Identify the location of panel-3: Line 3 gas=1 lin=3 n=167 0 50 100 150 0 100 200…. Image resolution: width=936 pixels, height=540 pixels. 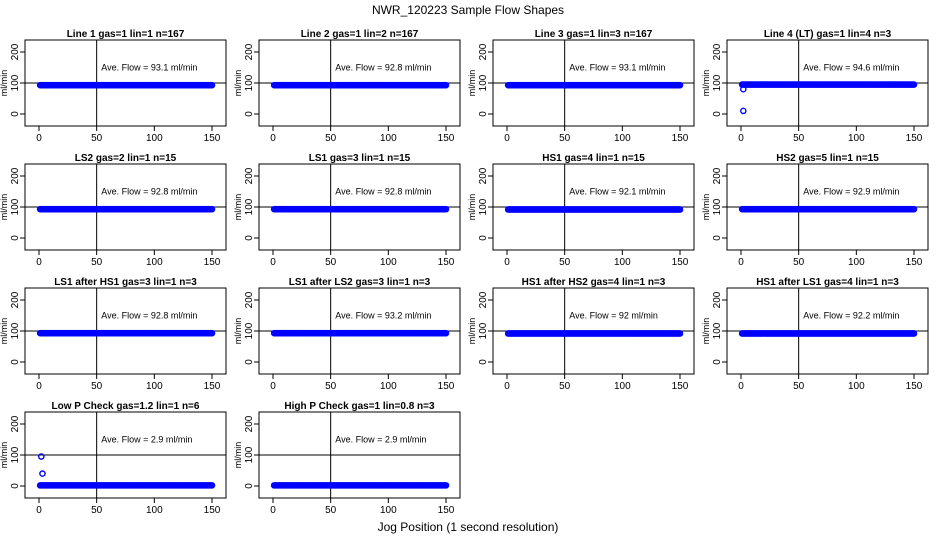
(581, 86).